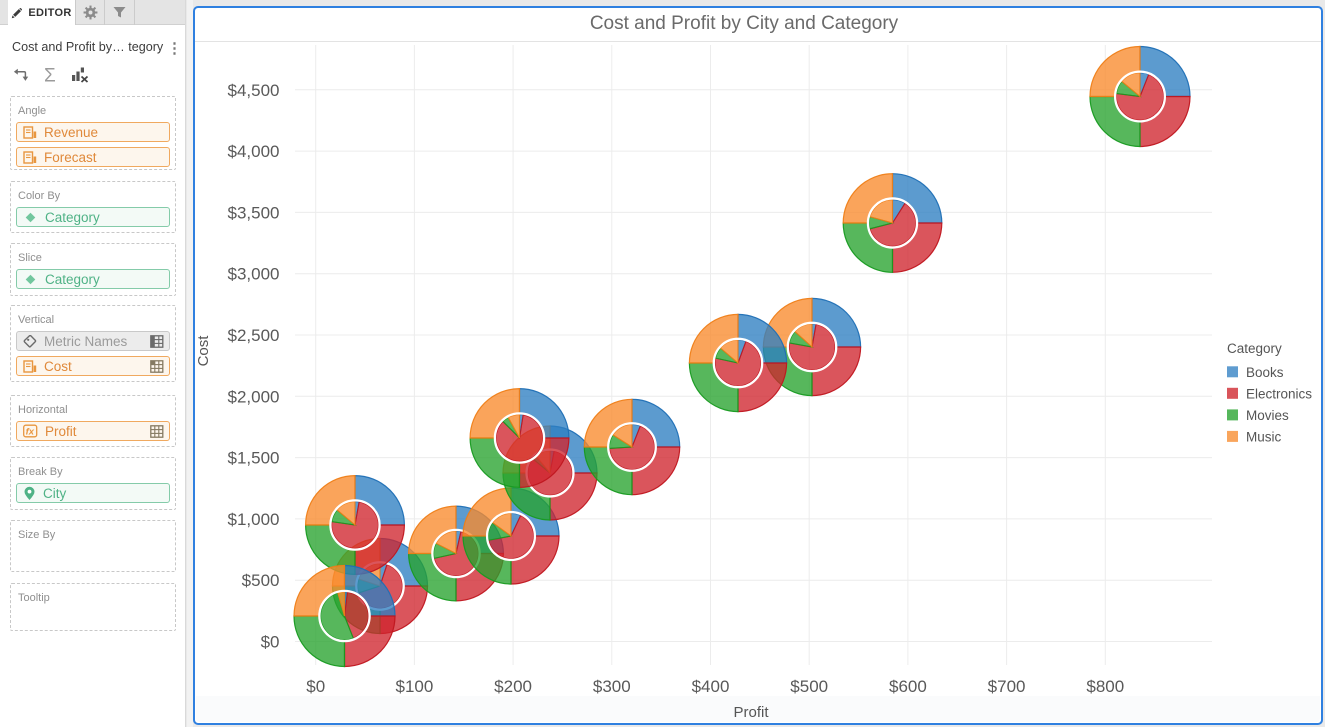 This screenshot has height=727, width=1325. Describe the element at coordinates (254, 151) in the screenshot. I see `svg-text: $4,000` at that location.